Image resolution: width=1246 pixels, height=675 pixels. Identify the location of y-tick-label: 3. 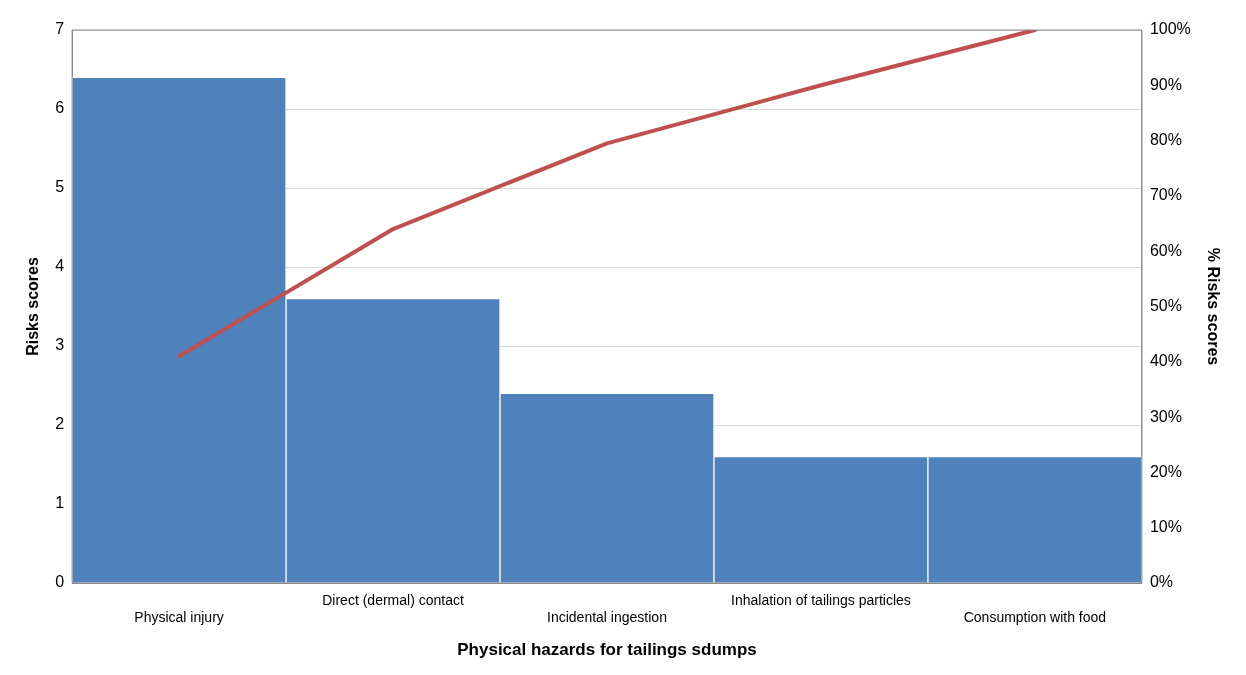
(60, 345).